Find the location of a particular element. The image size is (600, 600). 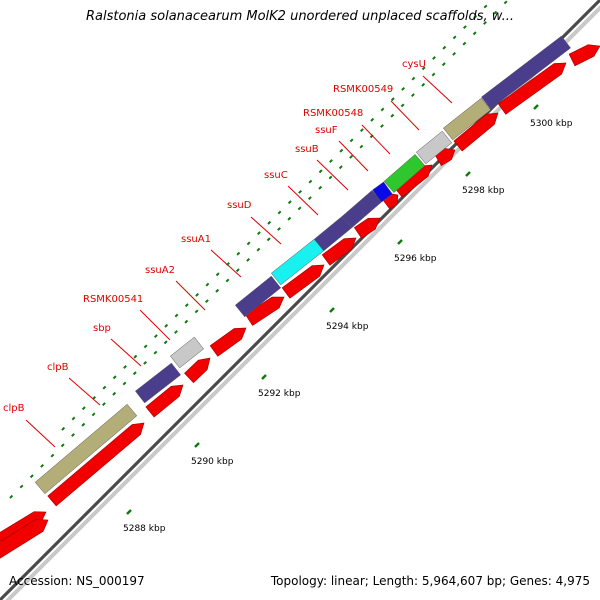

gene-label-RSMK00549: RSMK00549 is located at coordinates (363, 89).